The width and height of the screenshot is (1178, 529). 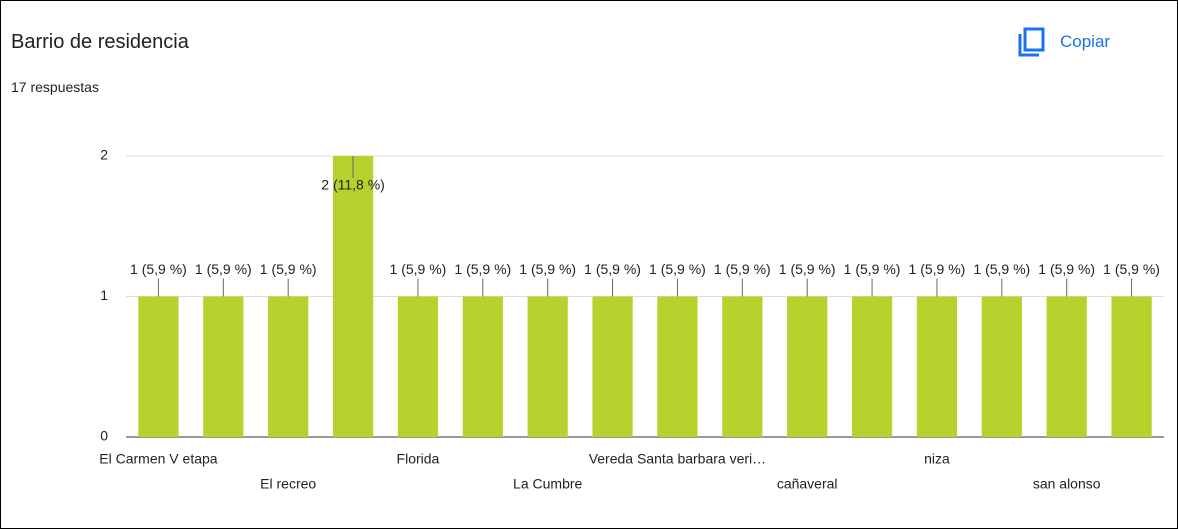 What do you see at coordinates (1067, 484) in the screenshot?
I see `x-tick-label: san alonso` at bounding box center [1067, 484].